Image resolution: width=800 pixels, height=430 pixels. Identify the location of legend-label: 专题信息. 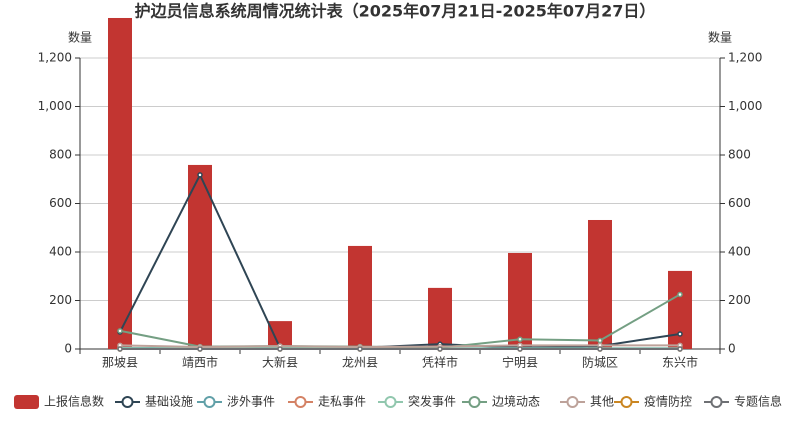
(758, 401).